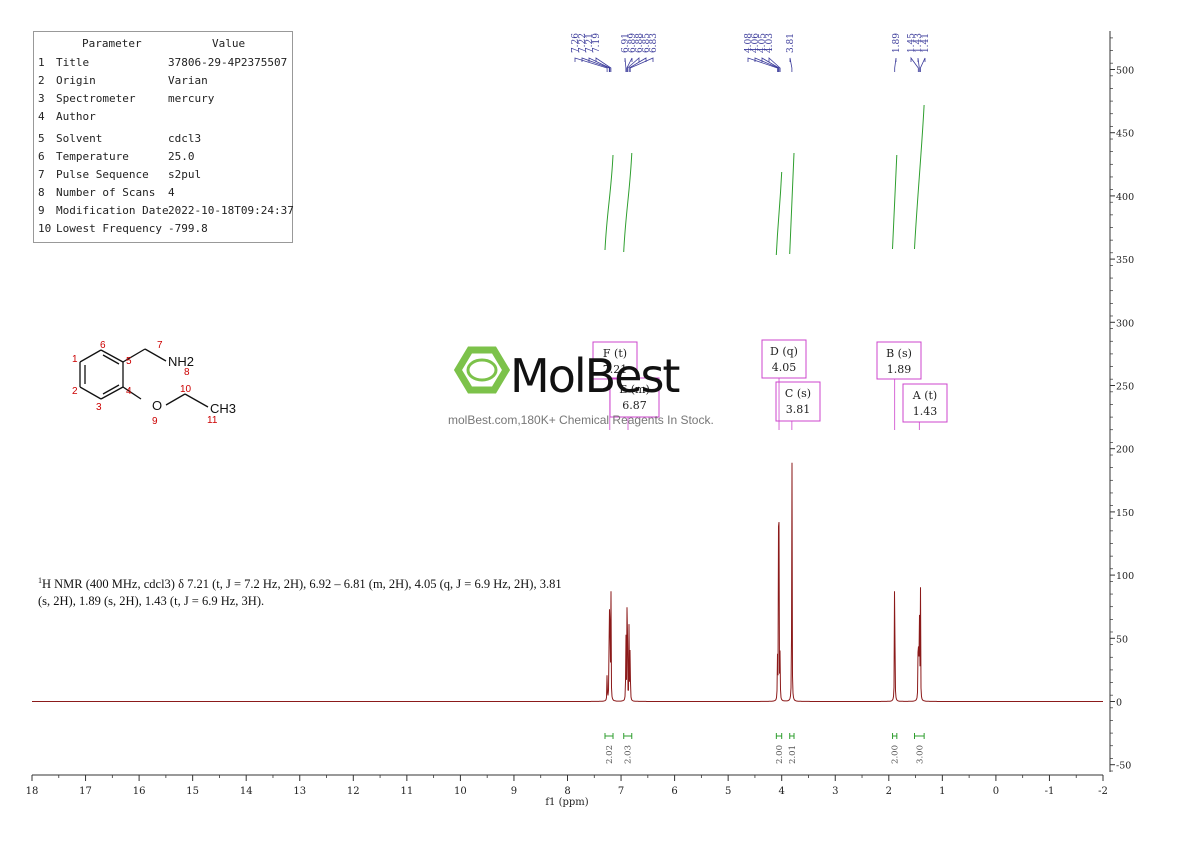 Image resolution: width=1190 pixels, height=841 pixels. Describe the element at coordinates (163, 195) in the screenshot. I see `parameter-row: 8 Number of Scans 4` at that location.